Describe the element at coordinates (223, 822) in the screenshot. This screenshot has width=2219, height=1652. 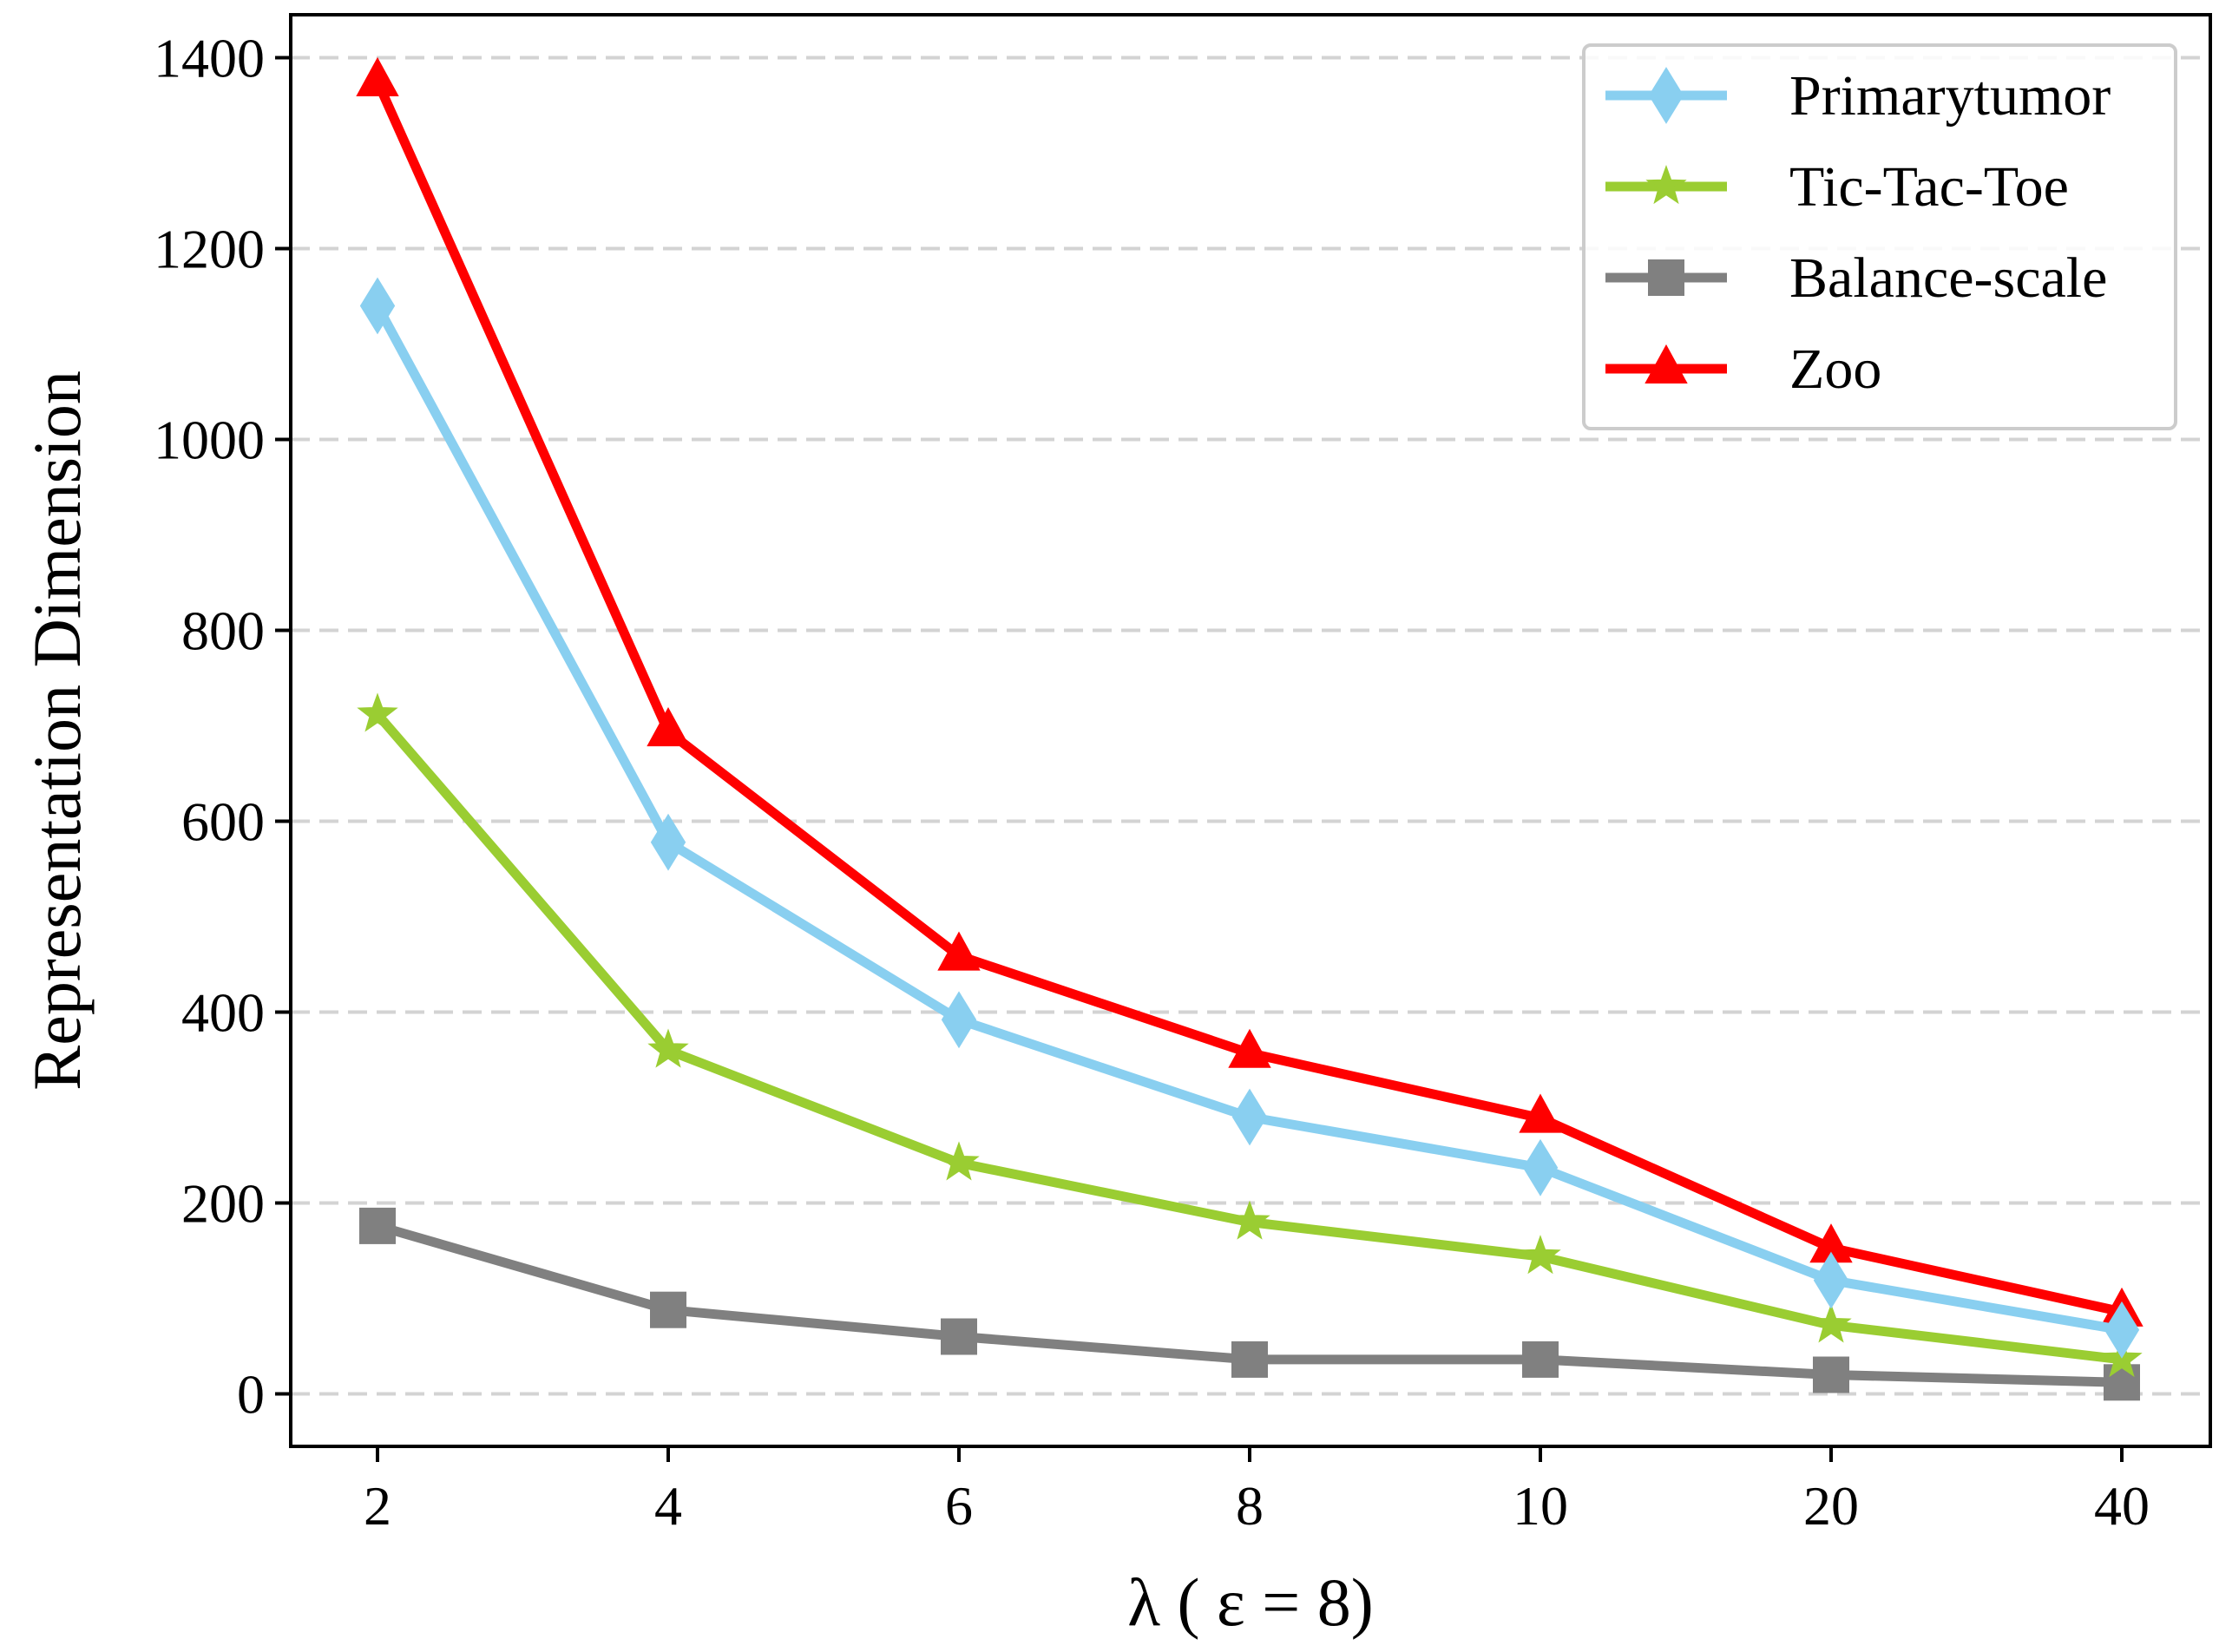
I see `y-tick-label: 600` at that location.